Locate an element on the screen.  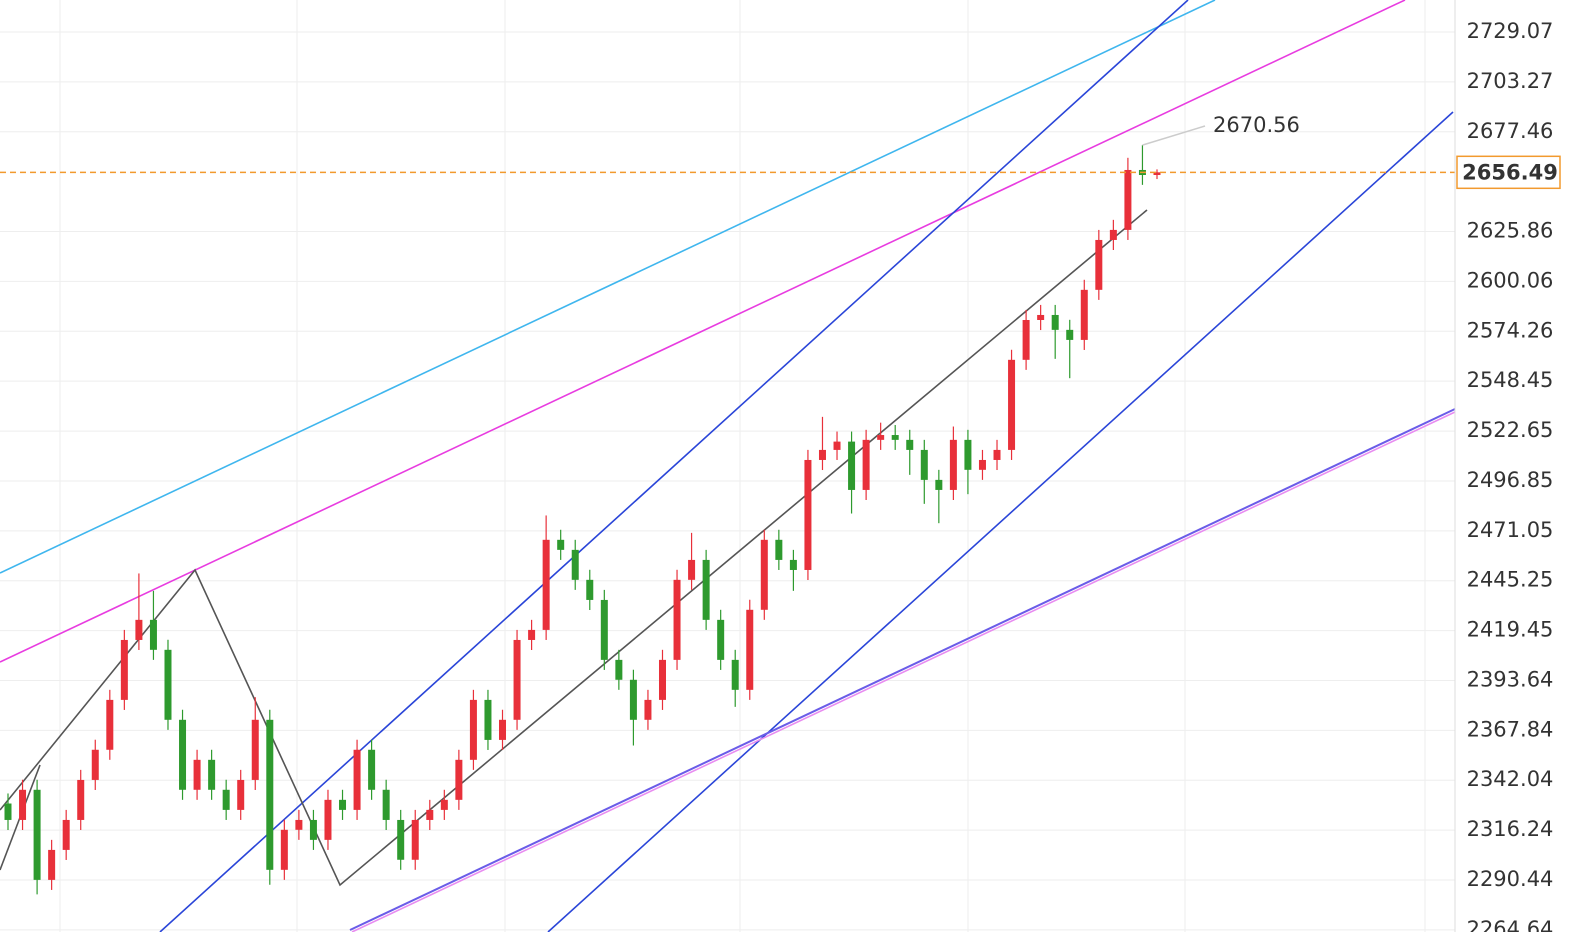
y-tick-label: 2548.45 is located at coordinates (1510, 380).